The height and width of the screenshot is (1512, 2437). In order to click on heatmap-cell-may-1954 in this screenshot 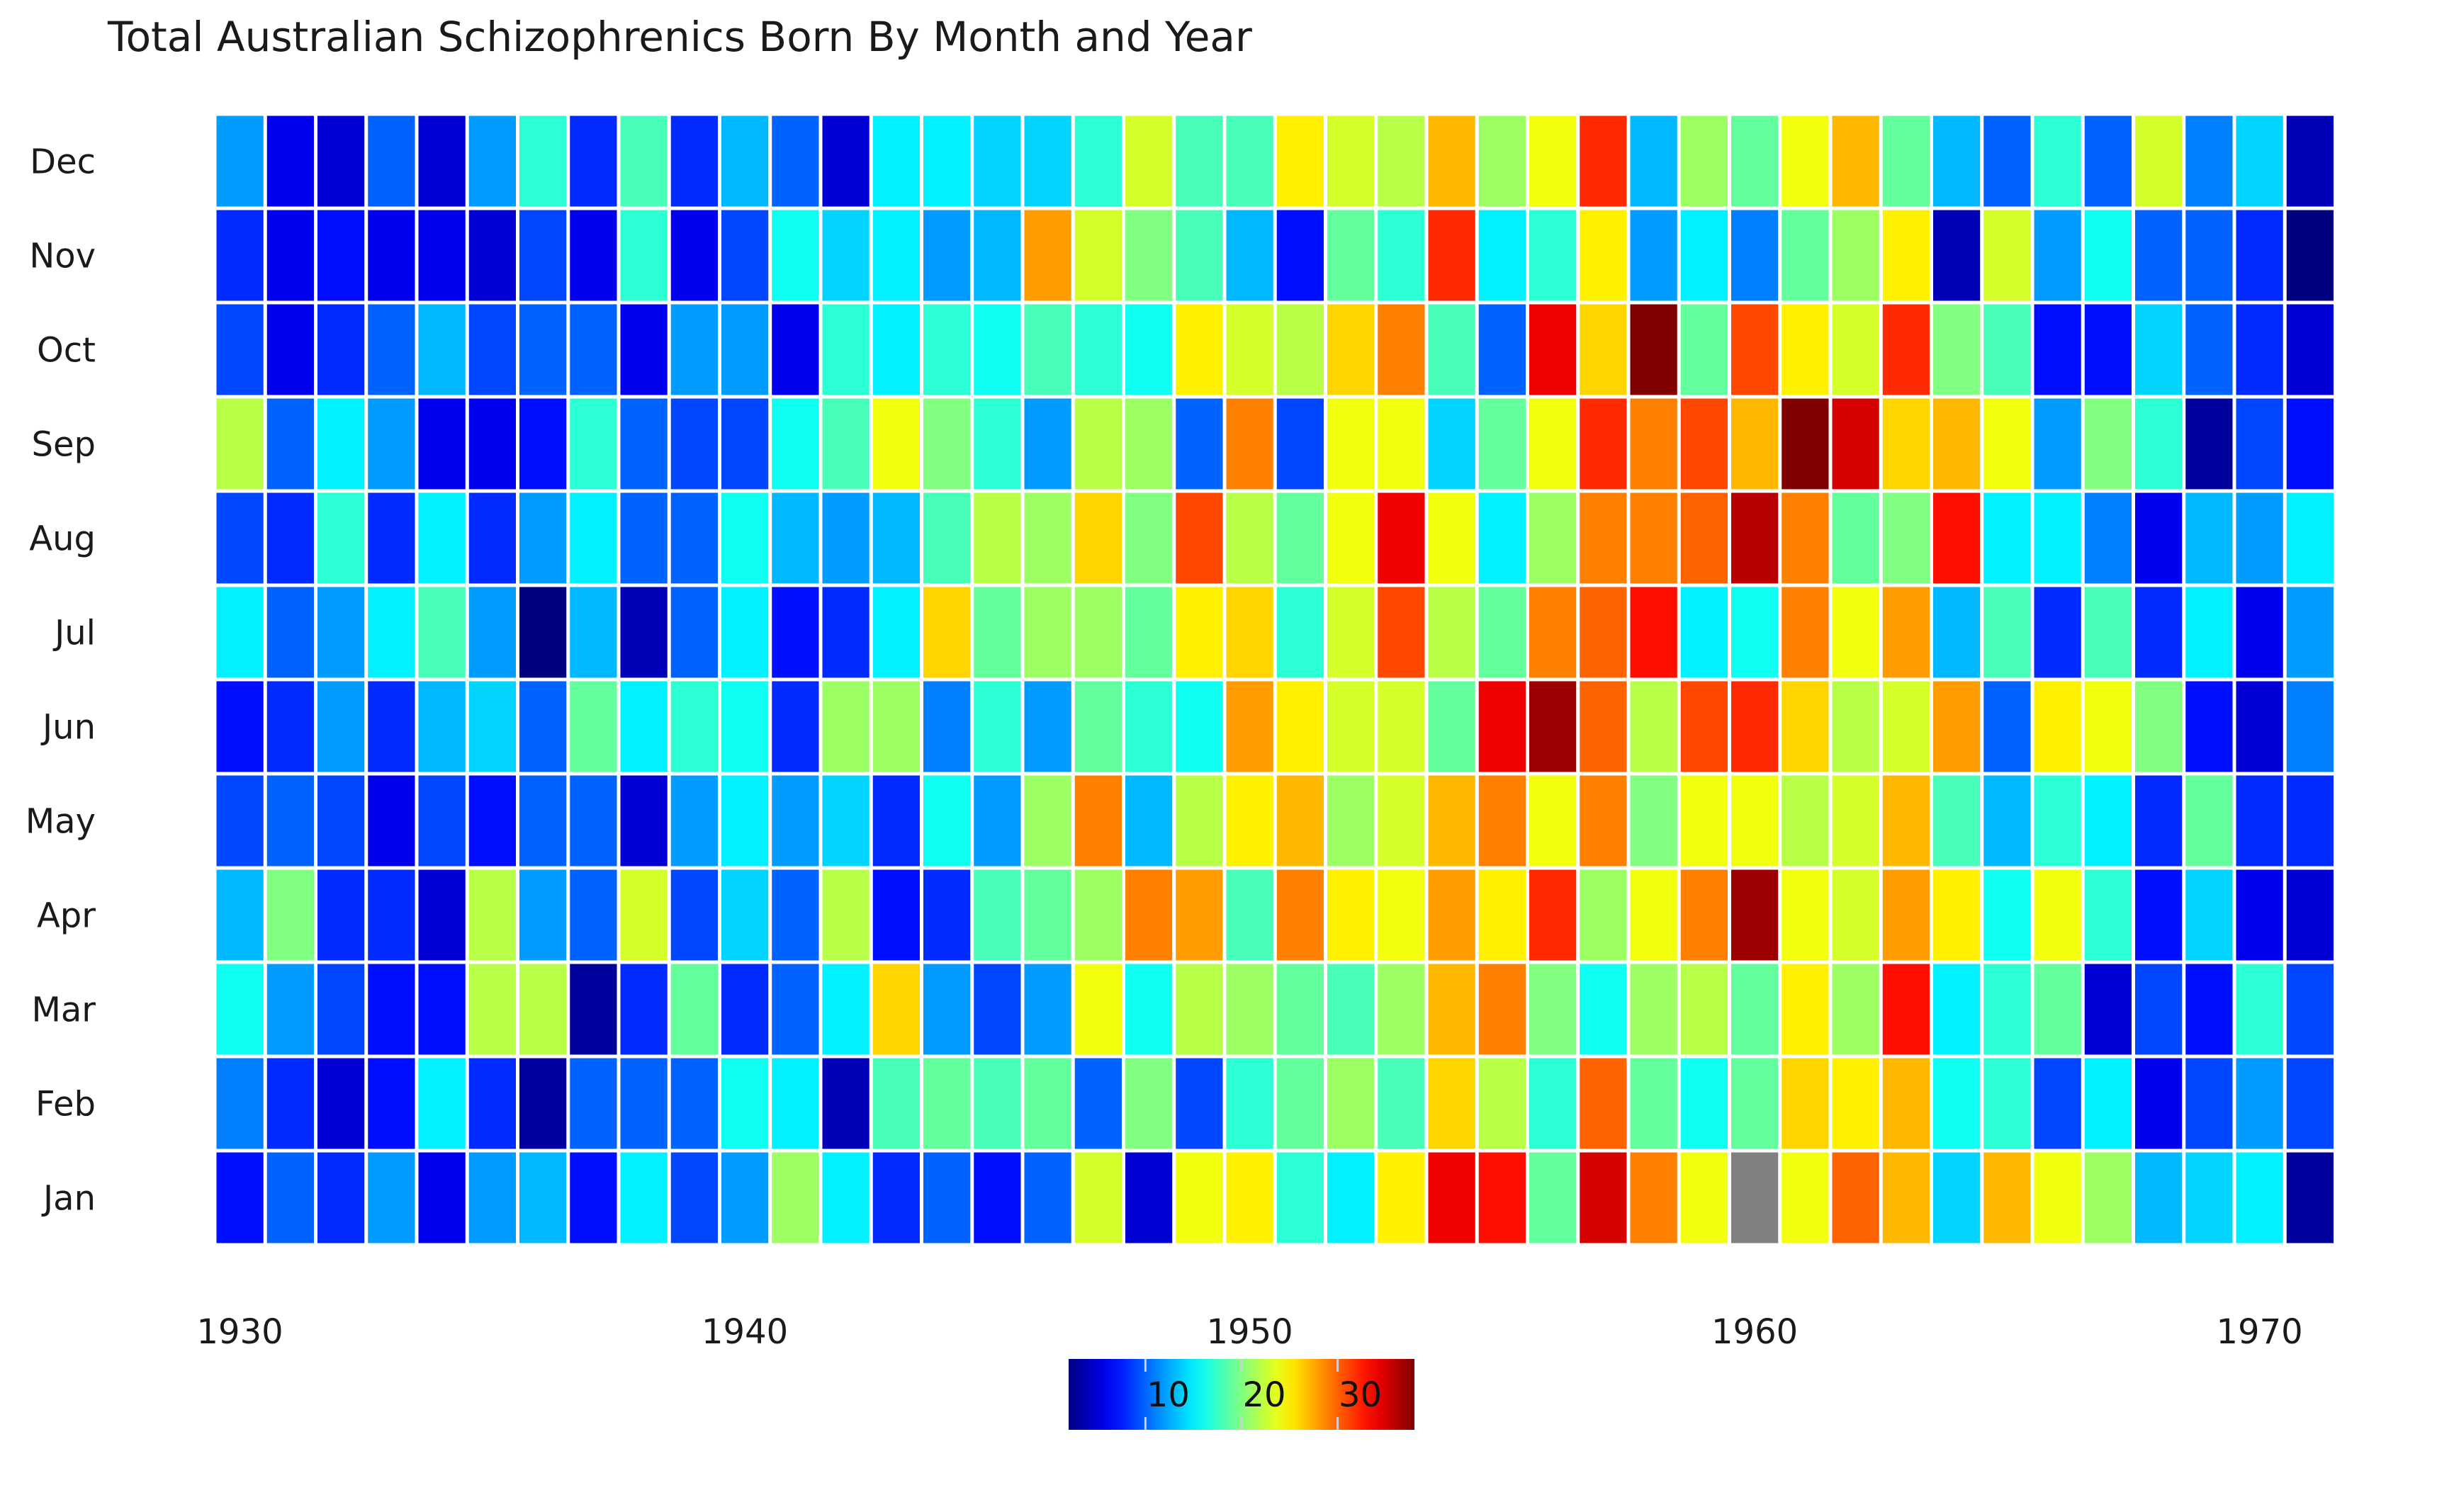, I will do `click(1452, 821)`.